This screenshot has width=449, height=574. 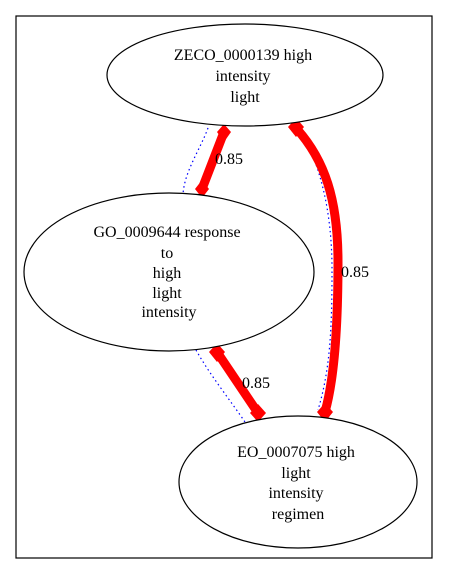 What do you see at coordinates (168, 312) in the screenshot?
I see `node-go-line: intensity` at bounding box center [168, 312].